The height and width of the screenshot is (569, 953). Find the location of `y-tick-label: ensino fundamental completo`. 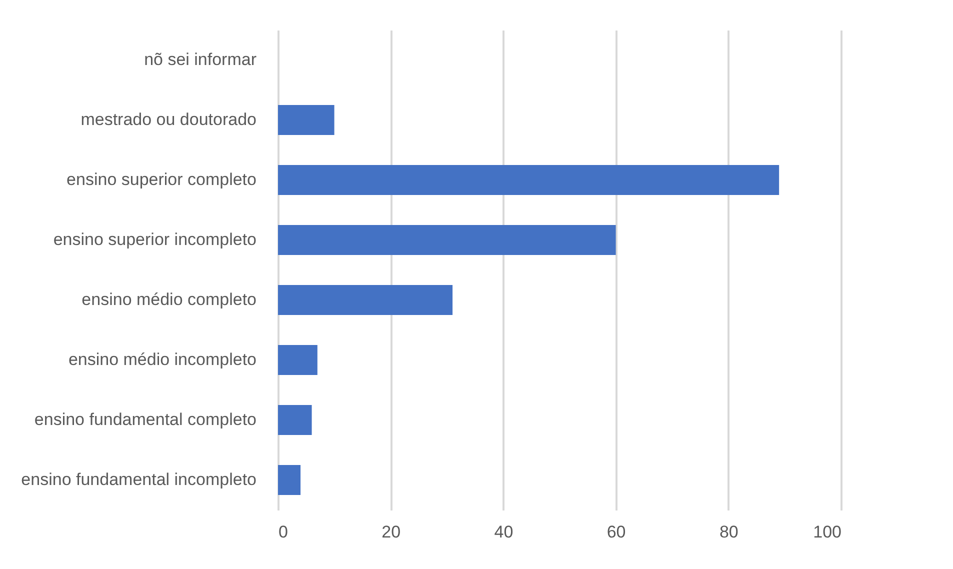

y-tick-label: ensino fundamental completo is located at coordinates (145, 419).